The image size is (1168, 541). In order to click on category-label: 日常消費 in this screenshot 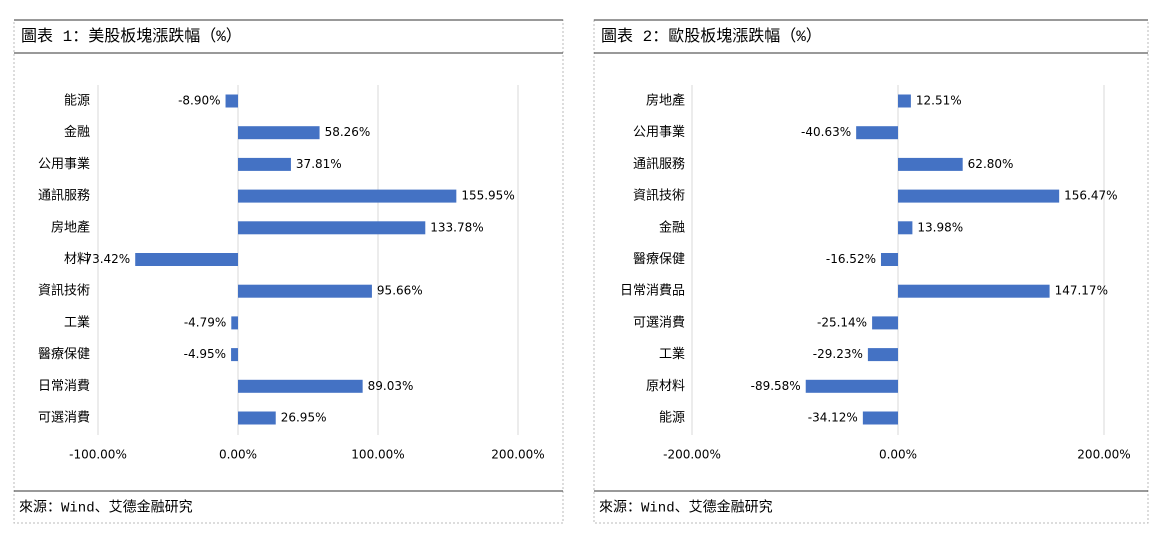, I will do `click(64, 386)`.